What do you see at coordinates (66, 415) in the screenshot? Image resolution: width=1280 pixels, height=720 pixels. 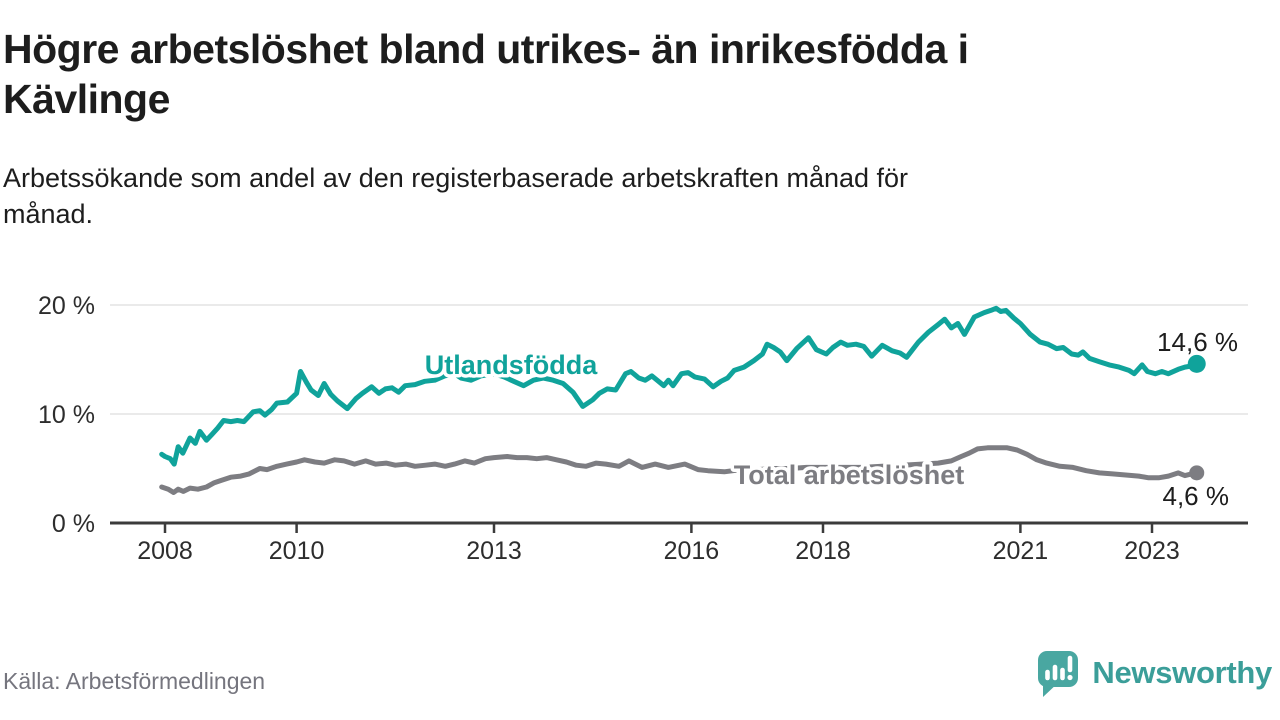 I see `y-tick-label: 10 %` at bounding box center [66, 415].